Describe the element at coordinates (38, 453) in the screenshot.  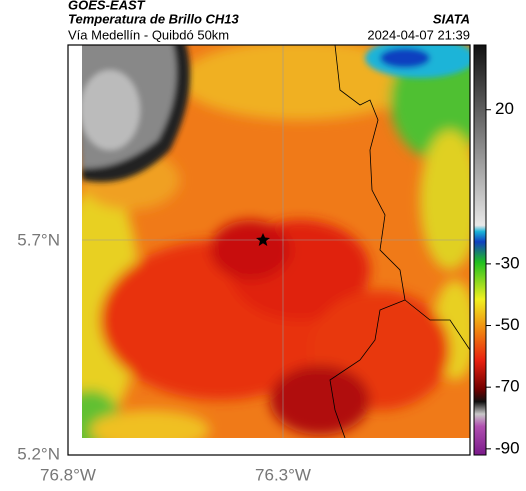
I see `lat-label: 5.2°N` at that location.